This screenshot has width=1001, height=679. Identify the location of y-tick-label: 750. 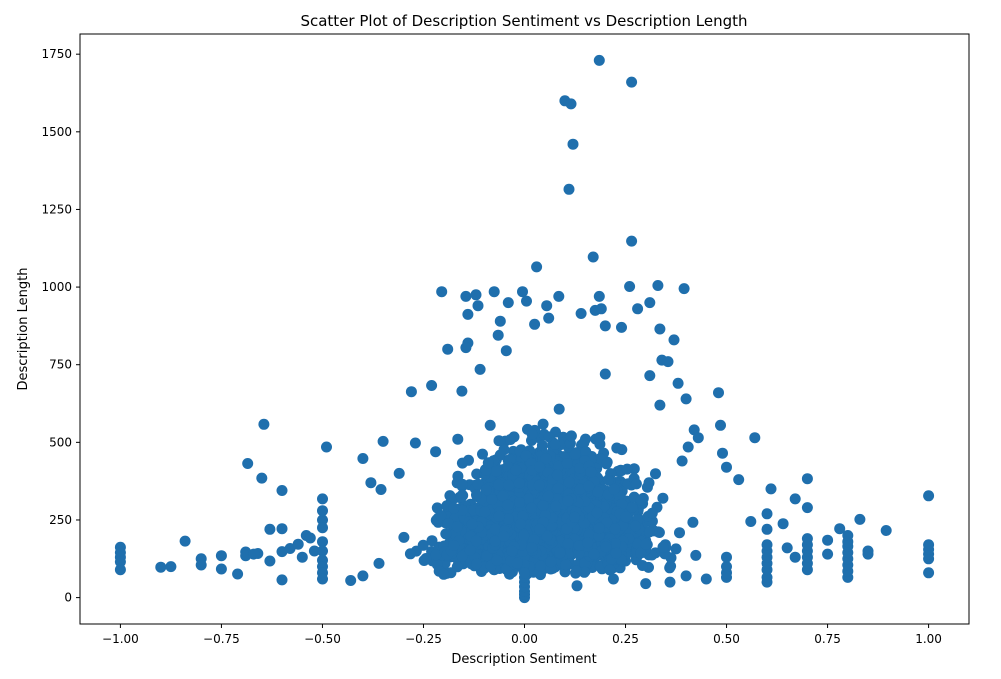
(60, 365).